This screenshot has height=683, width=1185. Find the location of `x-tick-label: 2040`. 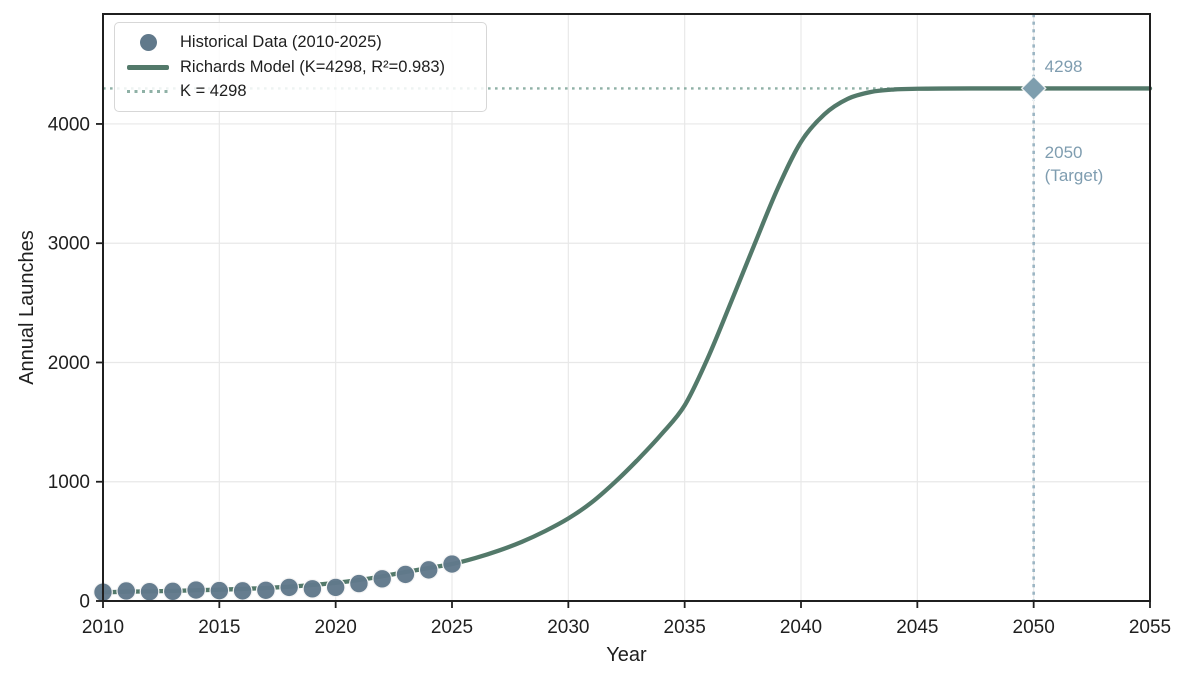

x-tick-label: 2040 is located at coordinates (801, 627).